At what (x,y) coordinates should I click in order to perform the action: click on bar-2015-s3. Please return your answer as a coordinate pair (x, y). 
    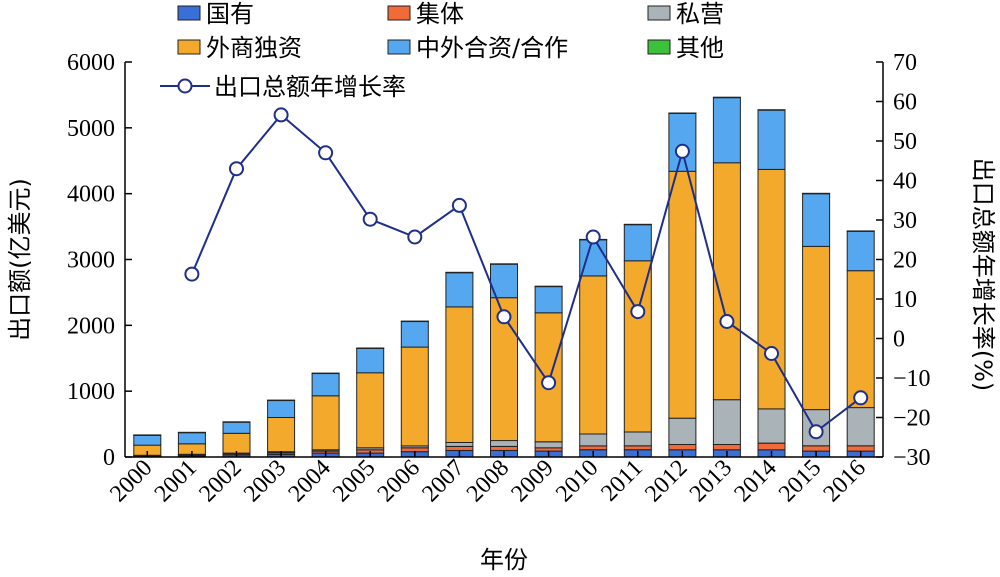
    Looking at the image, I should click on (816, 328).